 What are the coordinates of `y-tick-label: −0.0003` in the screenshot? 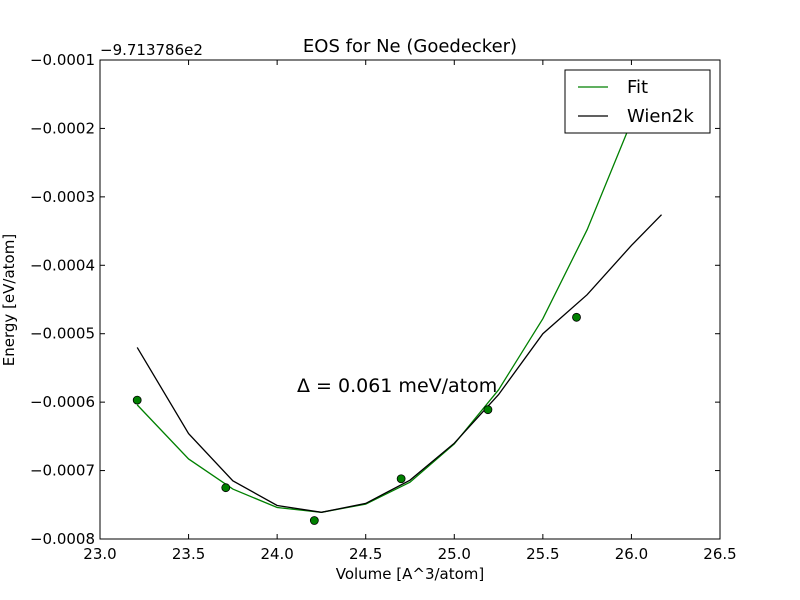 It's located at (62, 197).